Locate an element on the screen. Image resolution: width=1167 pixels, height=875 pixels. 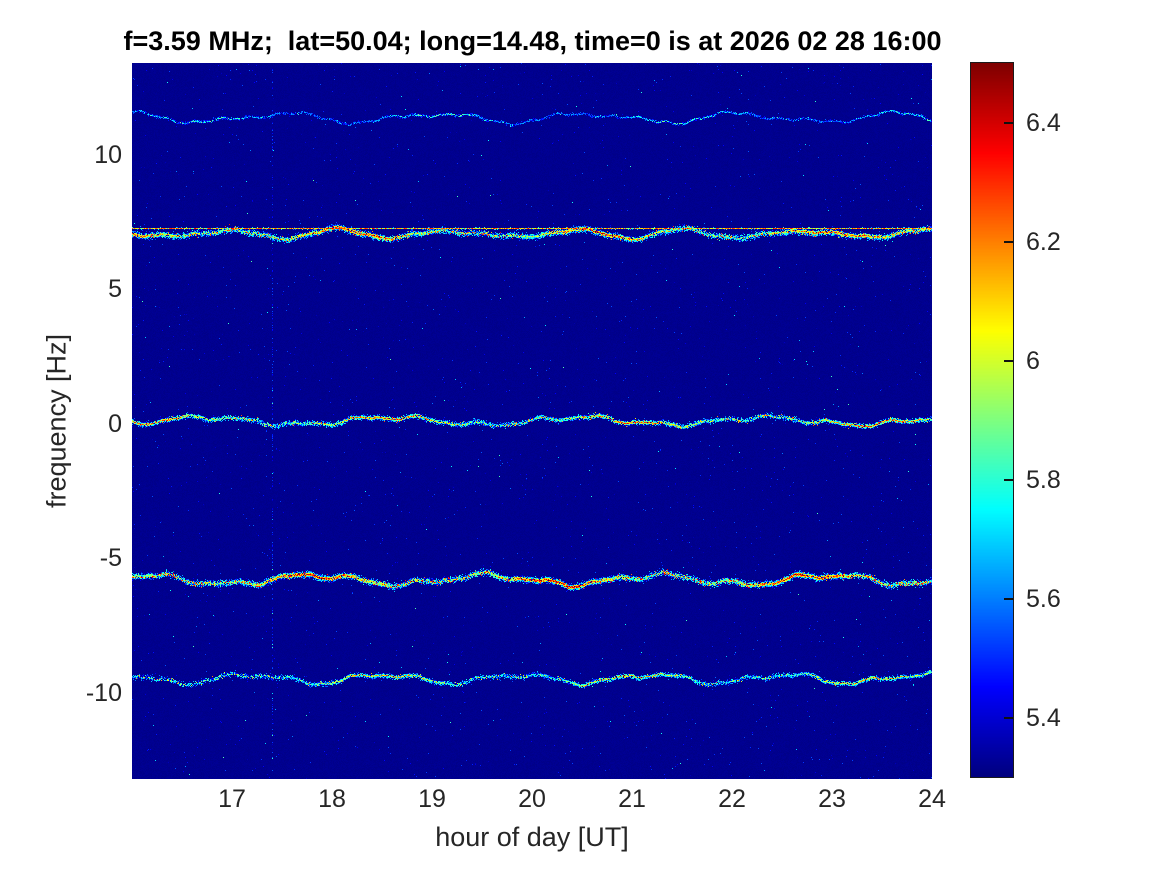
y-tick-label: 5 is located at coordinates (115, 289).